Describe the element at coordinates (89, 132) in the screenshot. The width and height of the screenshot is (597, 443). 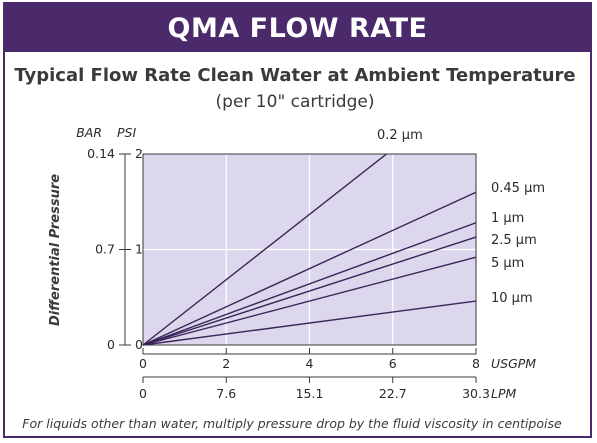
I see `y-axis-unit-bar: BAR` at that location.